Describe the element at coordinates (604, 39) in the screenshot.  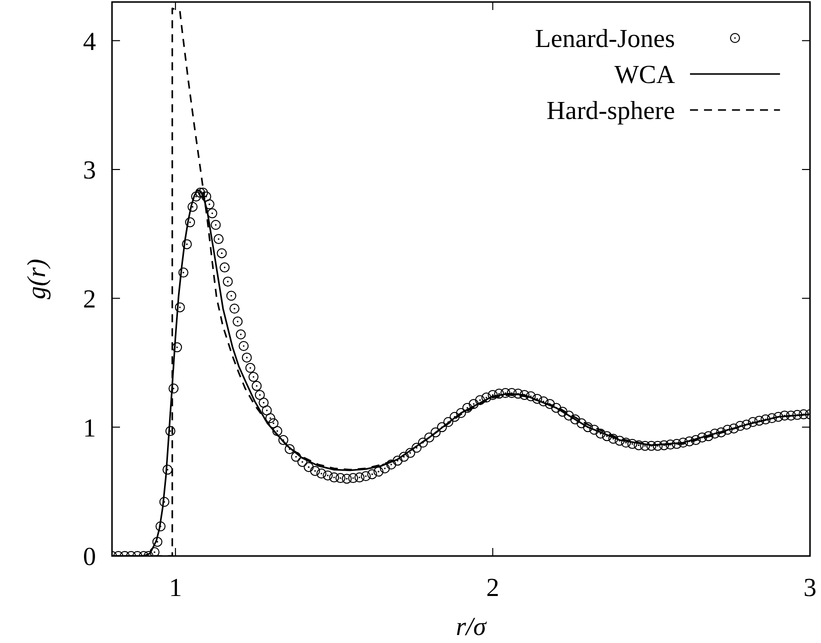
I see `legend-label: Lenard-Jones` at that location.